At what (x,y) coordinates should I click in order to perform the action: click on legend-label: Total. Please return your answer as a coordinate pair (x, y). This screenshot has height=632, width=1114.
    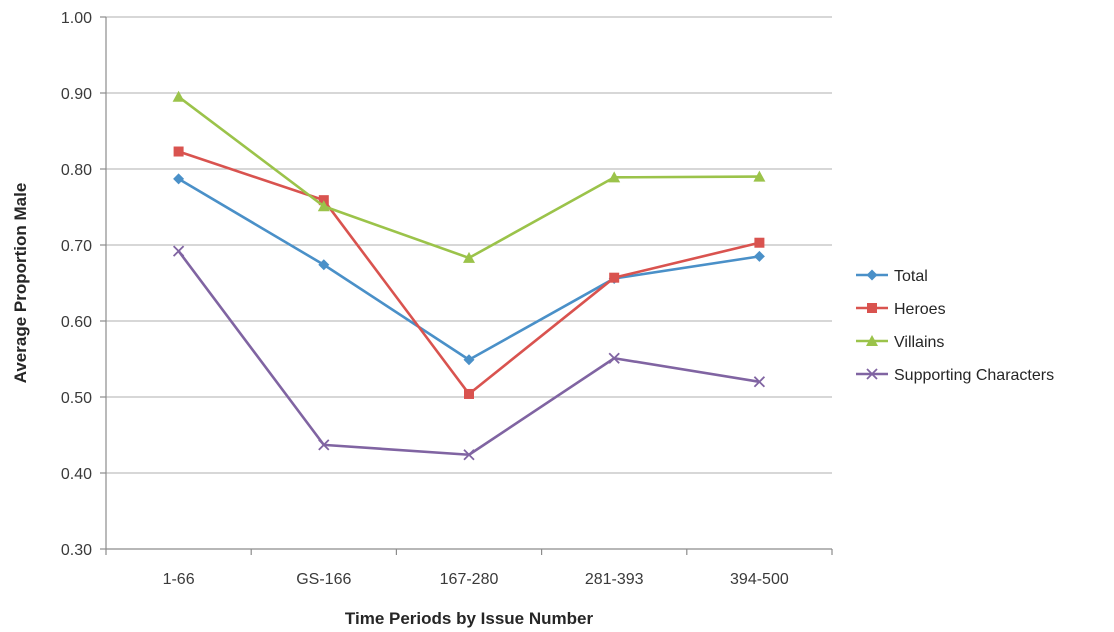
    Looking at the image, I should click on (911, 276).